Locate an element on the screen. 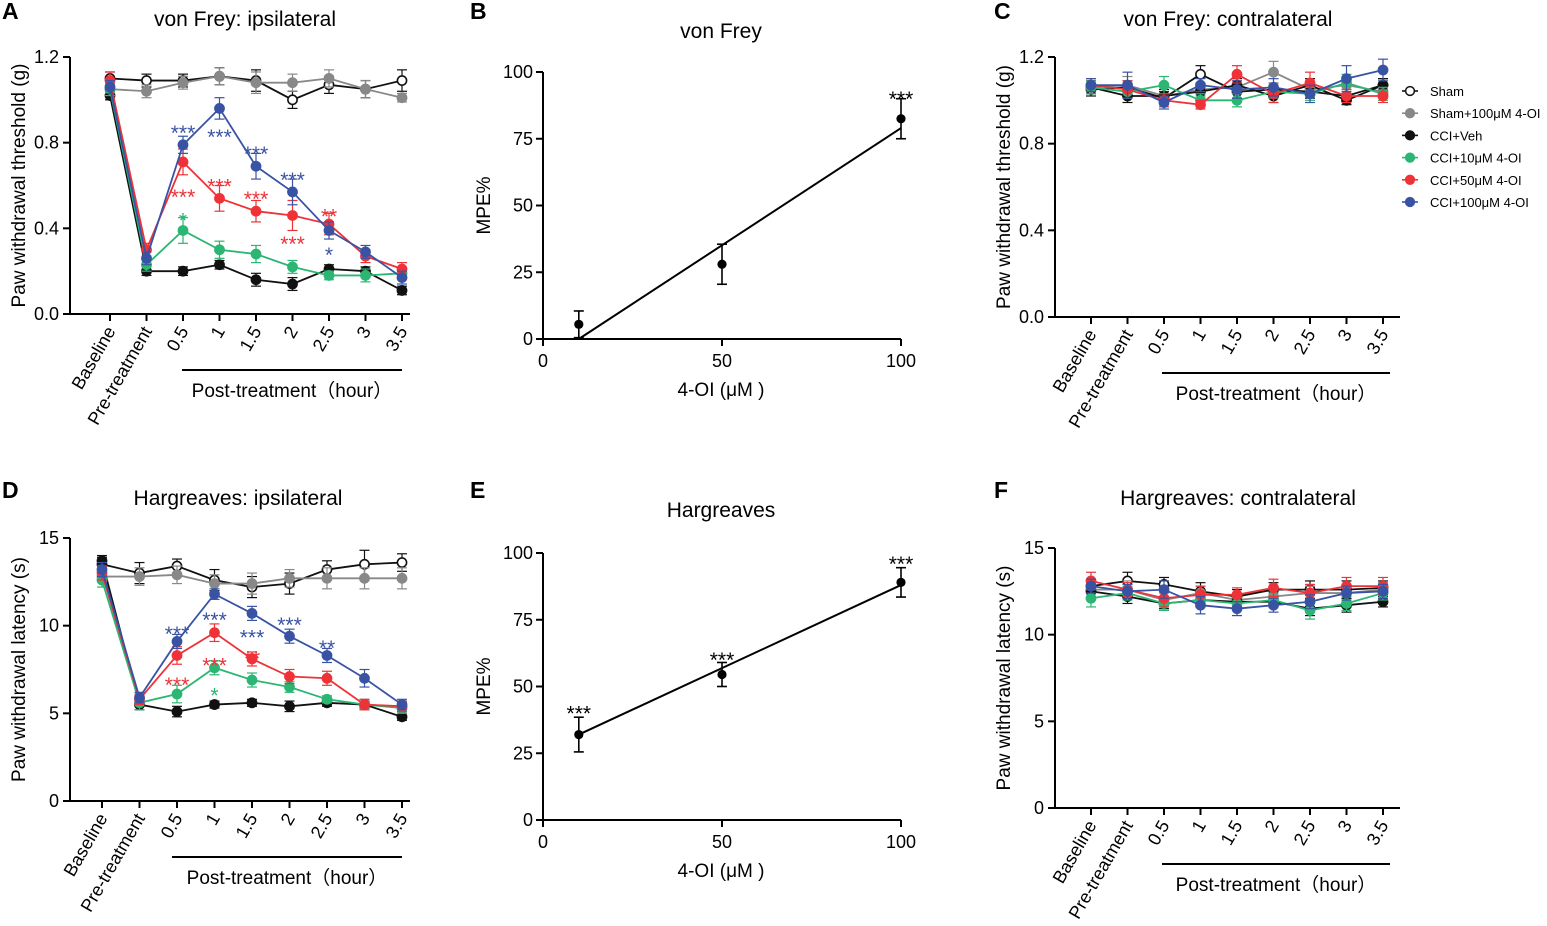 The image size is (1547, 926). series-cci-veh is located at coordinates (256, 193).